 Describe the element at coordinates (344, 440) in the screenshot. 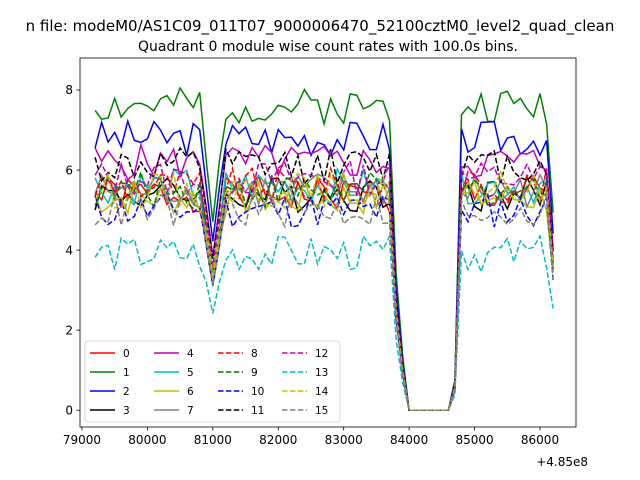

I see `x-tick-label: 83000` at that location.